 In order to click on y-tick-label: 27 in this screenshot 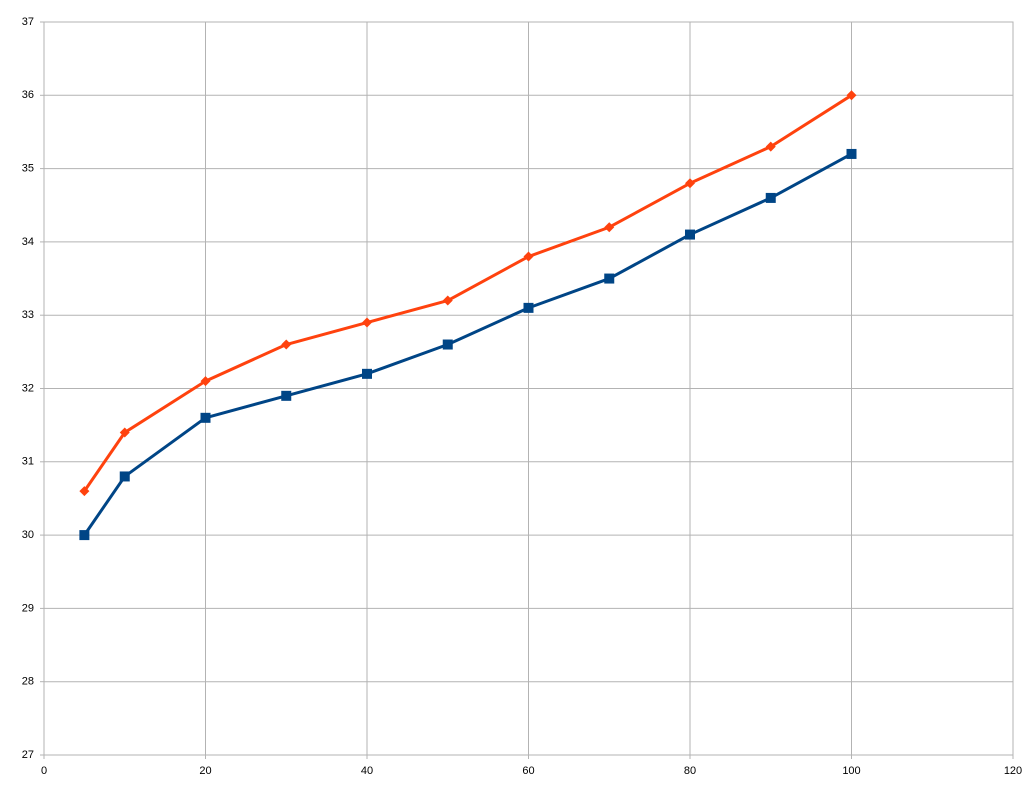, I will do `click(28, 755)`.